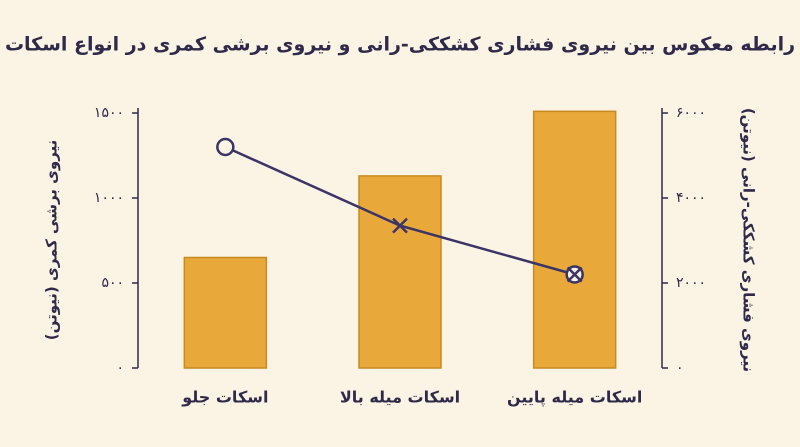 The image size is (800, 447). Describe the element at coordinates (109, 113) in the screenshot. I see `y-tick-label: ۱۵۰۰` at that location.